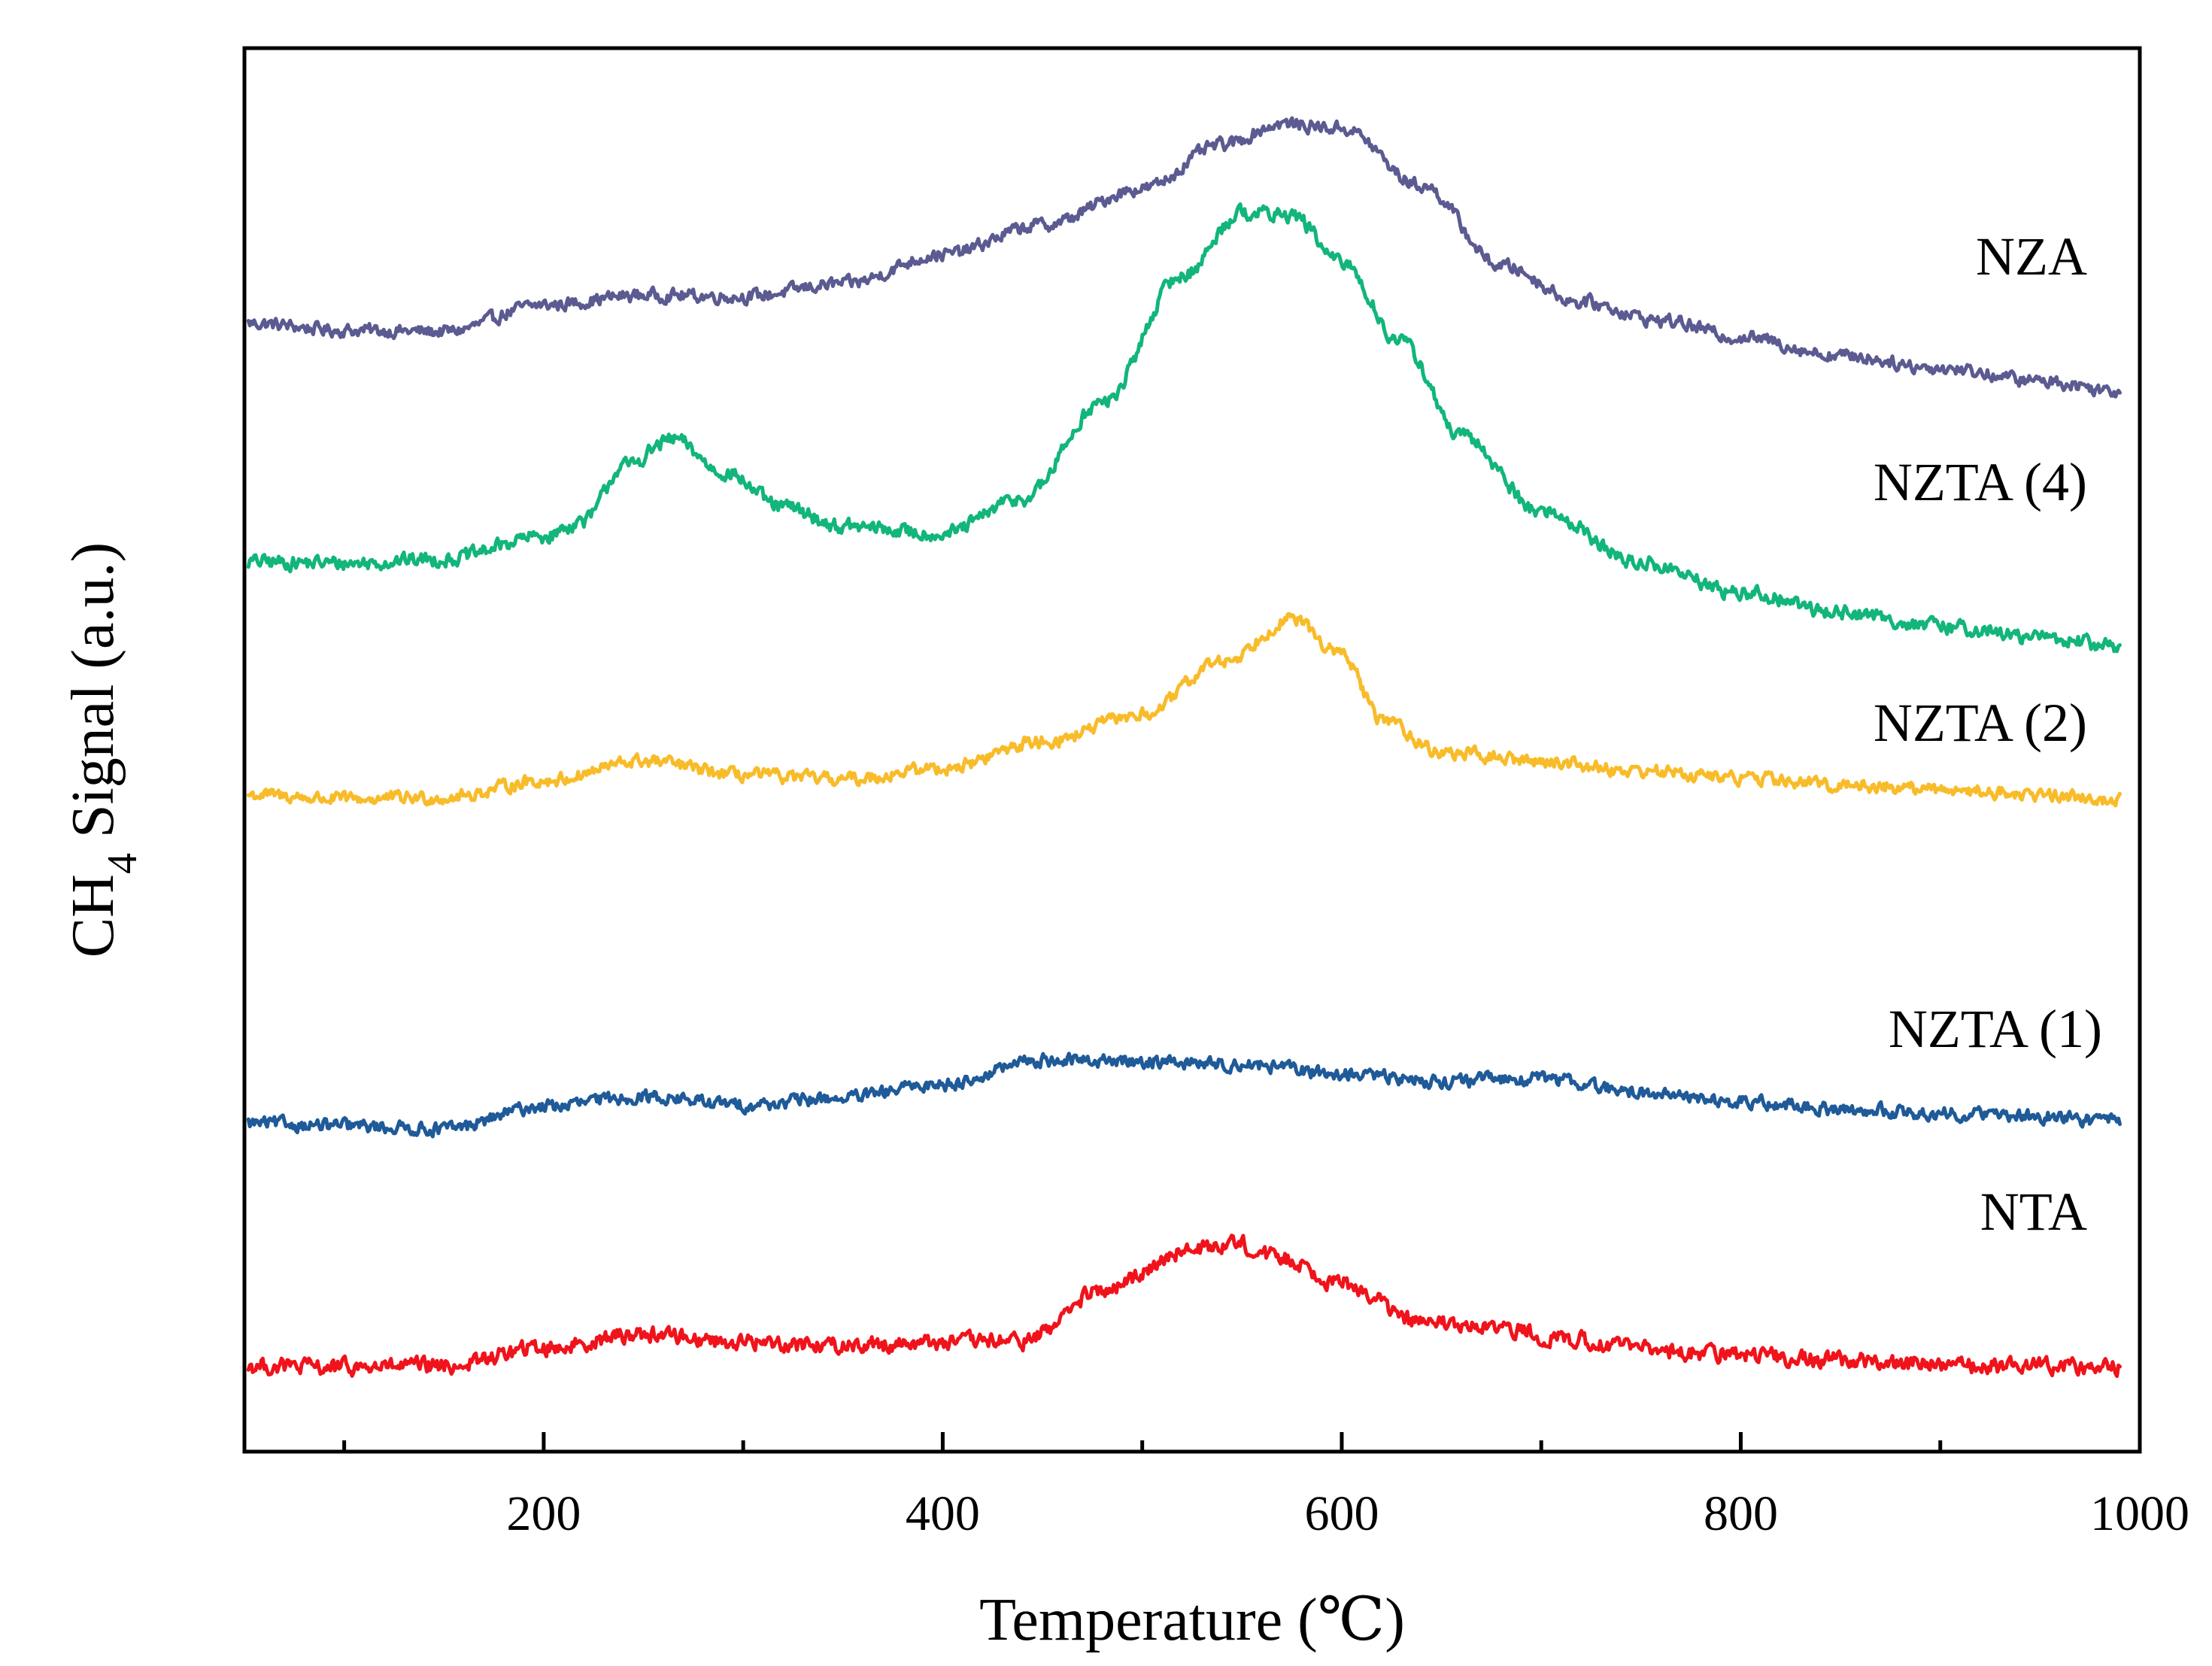  Describe the element at coordinates (1184, 1306) in the screenshot. I see `series-line-nta` at that location.